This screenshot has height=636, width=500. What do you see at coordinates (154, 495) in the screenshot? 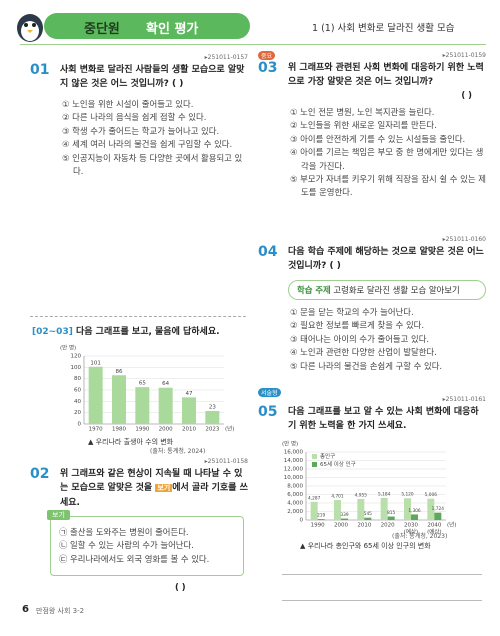
I see `question-text-part: 에서 골라 기호를 쓰세요.` at bounding box center [154, 495].